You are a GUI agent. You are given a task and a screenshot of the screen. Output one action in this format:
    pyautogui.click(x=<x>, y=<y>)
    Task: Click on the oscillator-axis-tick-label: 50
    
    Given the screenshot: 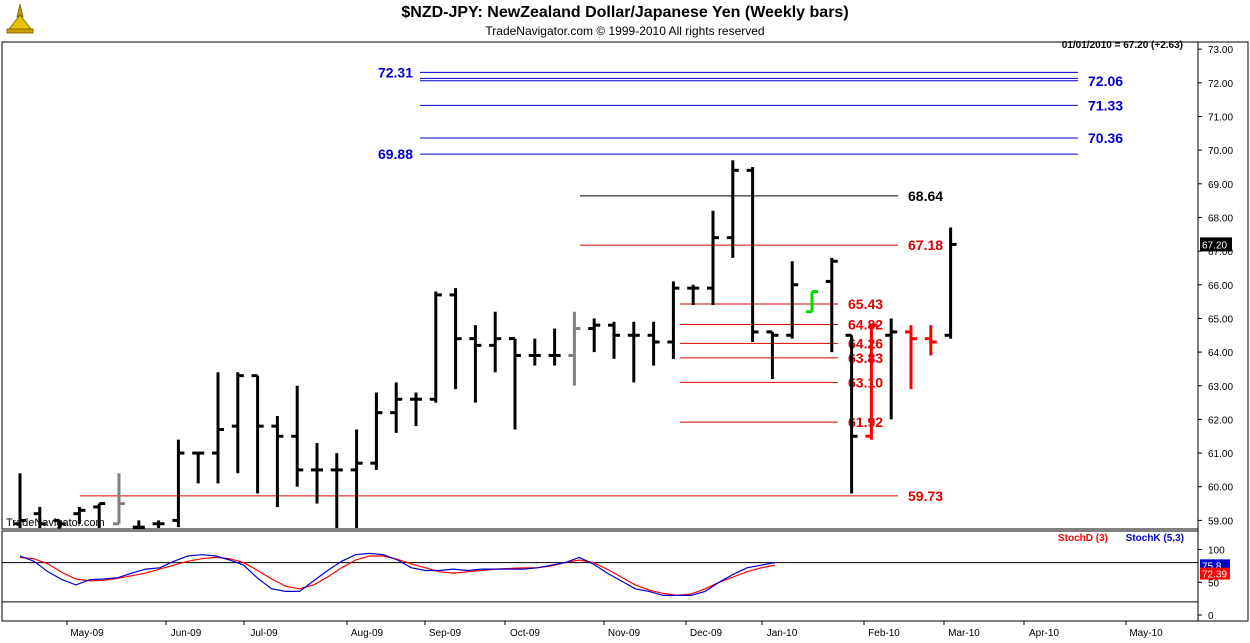 What is the action you would take?
    pyautogui.click(x=1214, y=583)
    